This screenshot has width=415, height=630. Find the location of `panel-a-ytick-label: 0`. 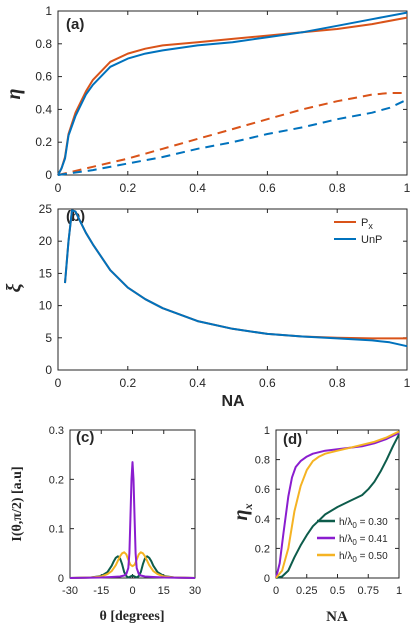

panel-a-ytick-label: 0 is located at coordinates (48, 175).